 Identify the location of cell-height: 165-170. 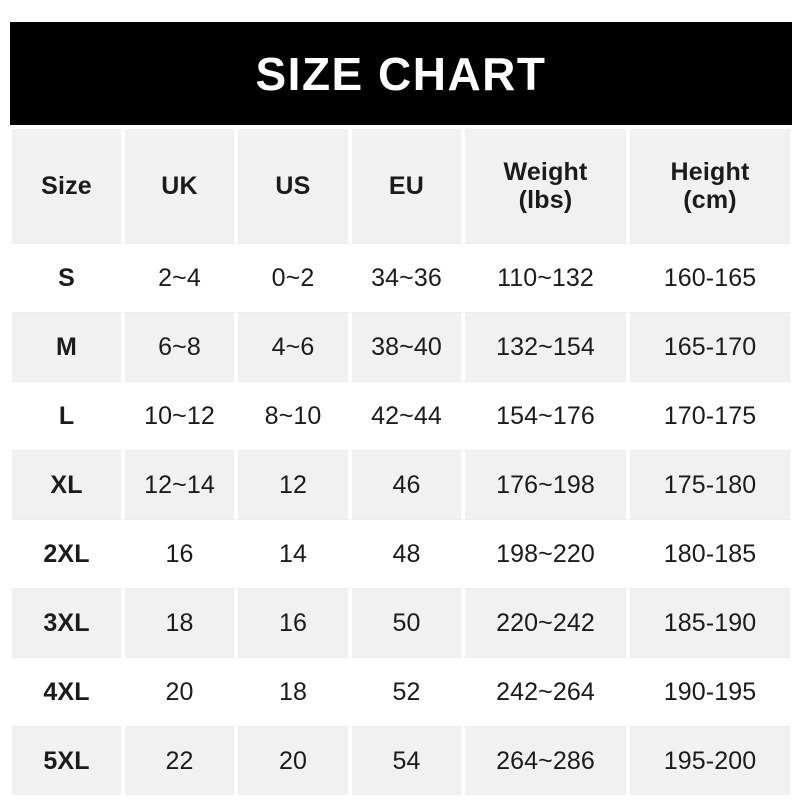
(710, 347).